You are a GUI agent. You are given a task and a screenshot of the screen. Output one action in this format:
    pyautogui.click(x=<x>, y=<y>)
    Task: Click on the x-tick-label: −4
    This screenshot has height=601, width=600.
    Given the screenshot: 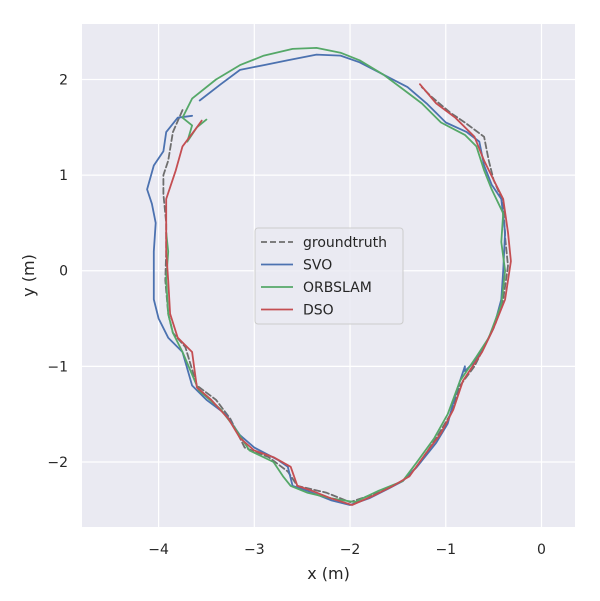 What is the action you would take?
    pyautogui.click(x=158, y=550)
    